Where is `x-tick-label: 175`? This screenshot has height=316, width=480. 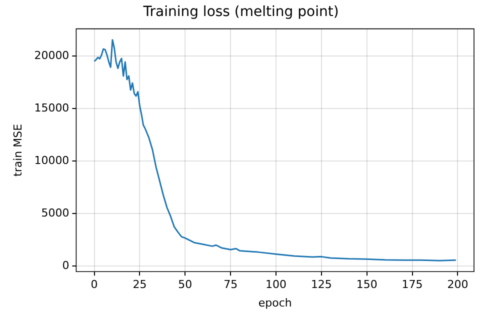
x-tick-label: 175 is located at coordinates (412, 285).